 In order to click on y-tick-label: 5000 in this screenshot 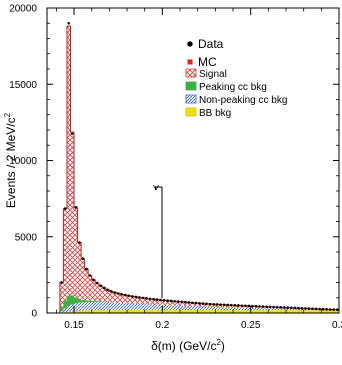, I will do `click(26, 237)`.